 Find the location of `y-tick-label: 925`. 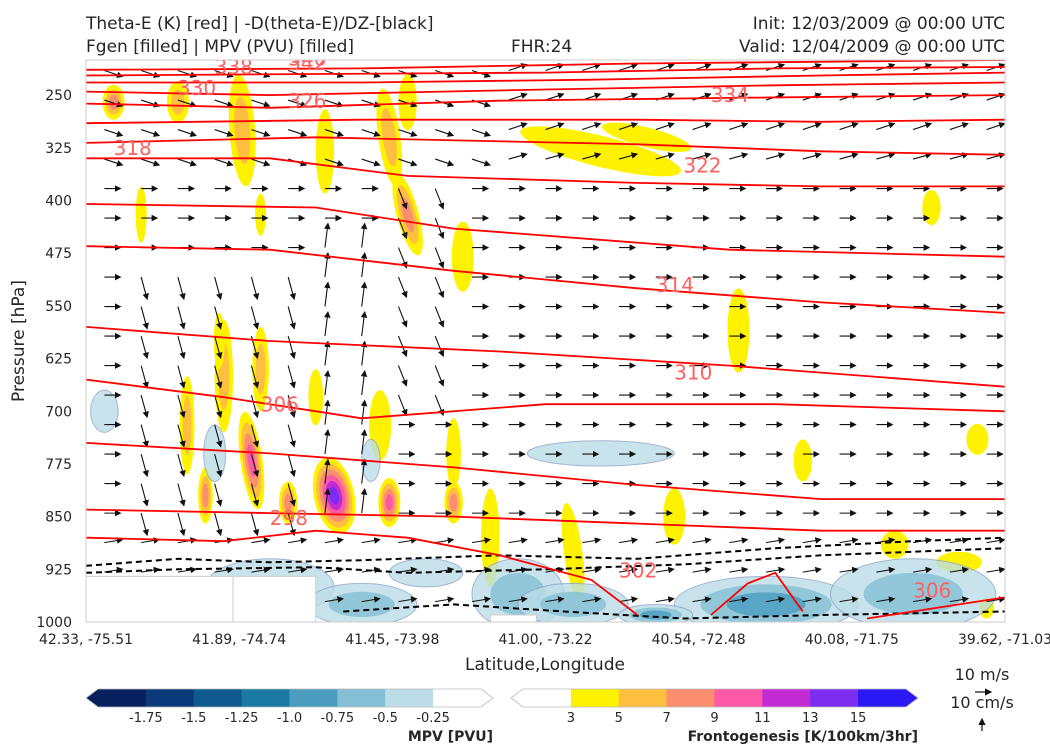

y-tick-label: 925 is located at coordinates (58, 570).